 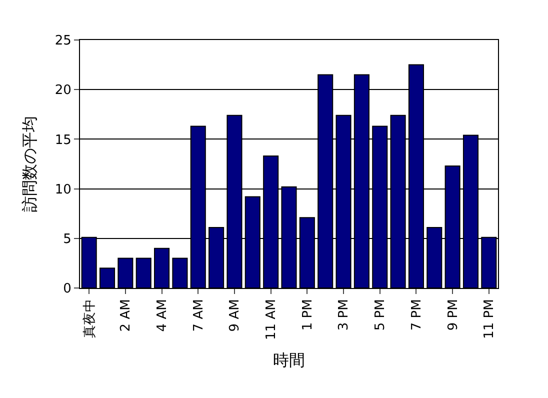 I want to click on x-tick-label: 4 AM, so click(x=162, y=315).